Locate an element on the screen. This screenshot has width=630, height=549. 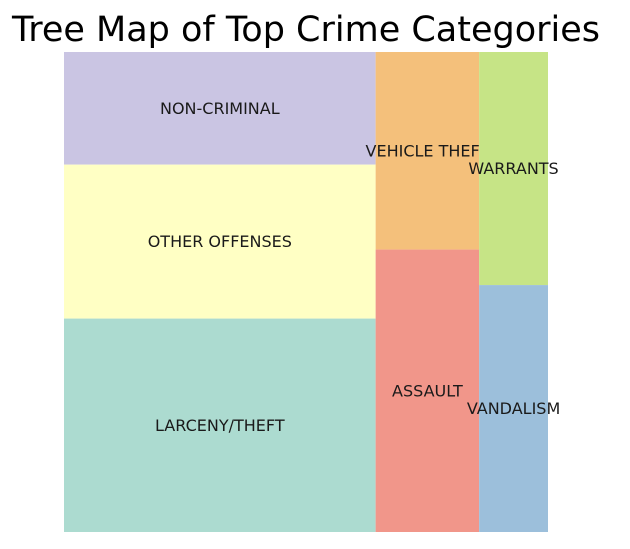
tile-label-assault: ASSAULT is located at coordinates (427, 390).